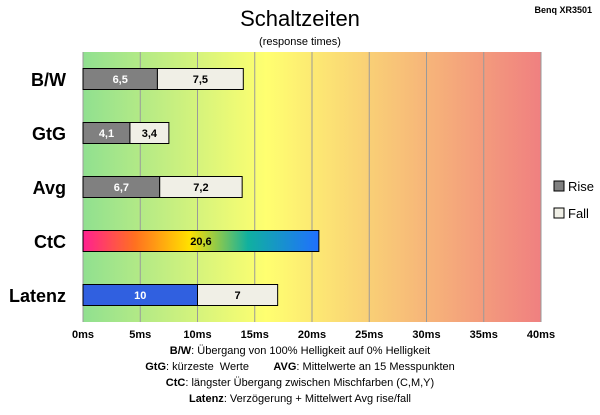  I want to click on category-label: Latenz, so click(37, 296).